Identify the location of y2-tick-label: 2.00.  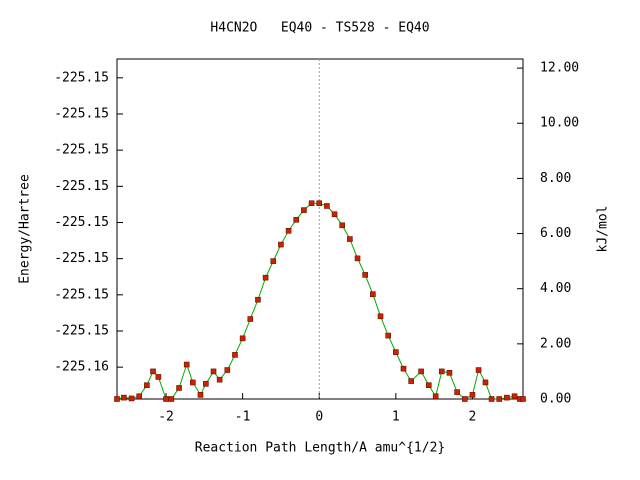
(555, 343).